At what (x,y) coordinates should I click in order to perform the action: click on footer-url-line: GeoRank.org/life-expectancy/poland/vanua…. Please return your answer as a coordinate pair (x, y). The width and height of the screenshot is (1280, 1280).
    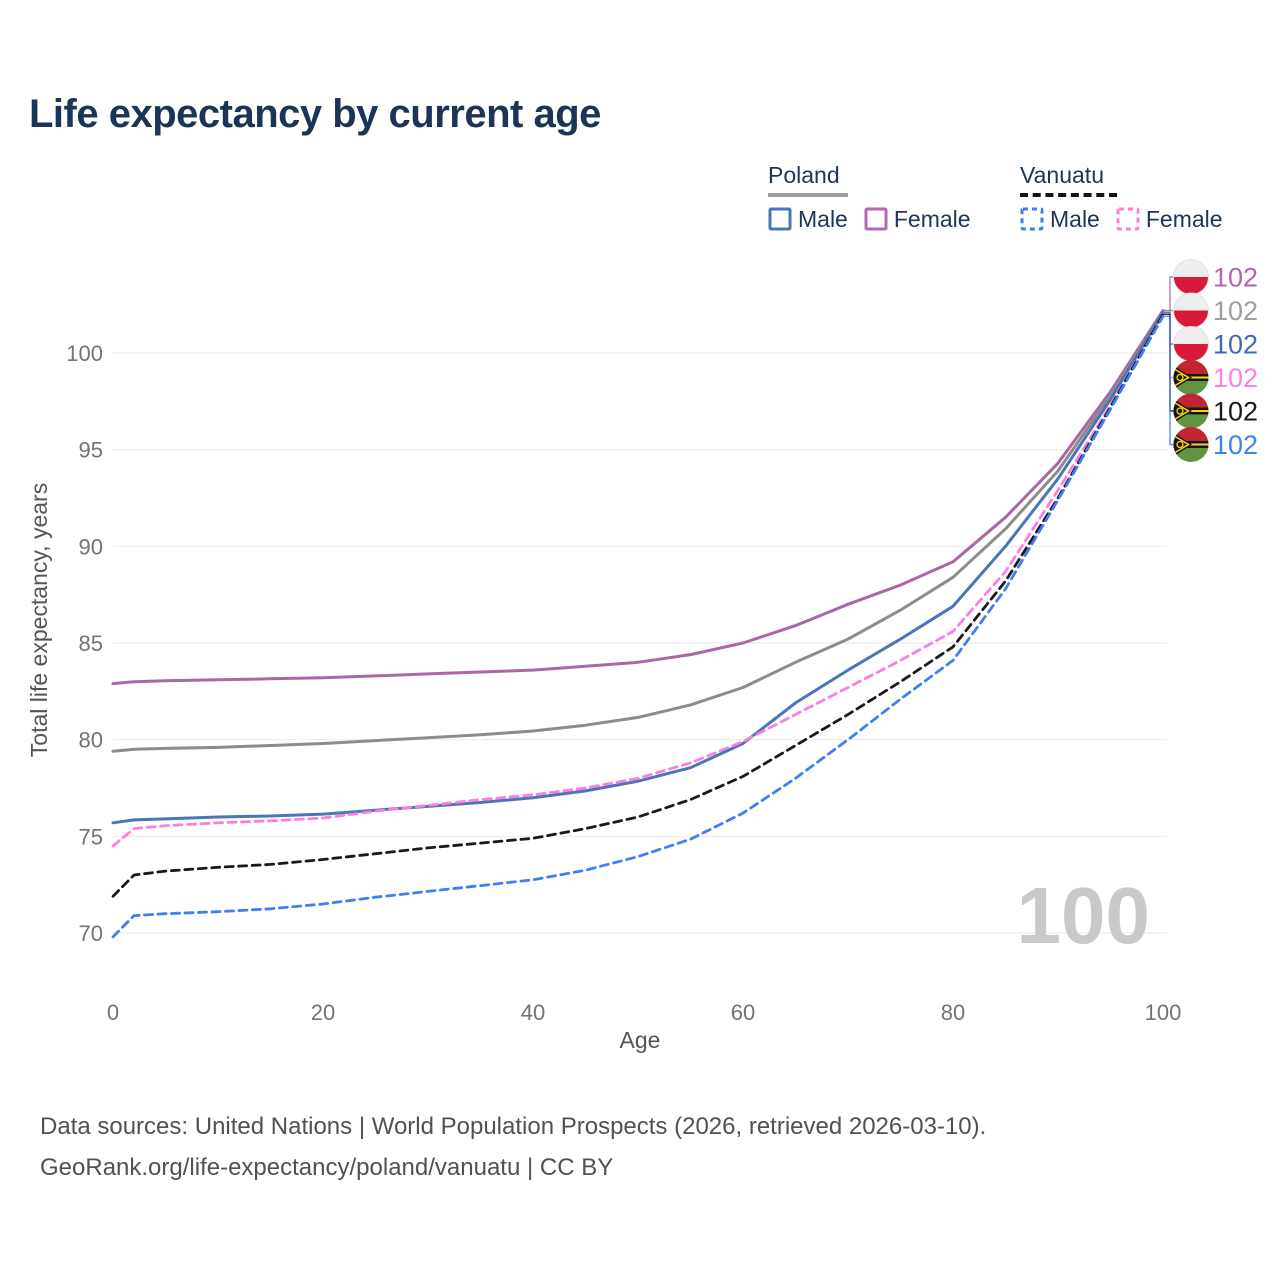
    Looking at the image, I should click on (327, 1167).